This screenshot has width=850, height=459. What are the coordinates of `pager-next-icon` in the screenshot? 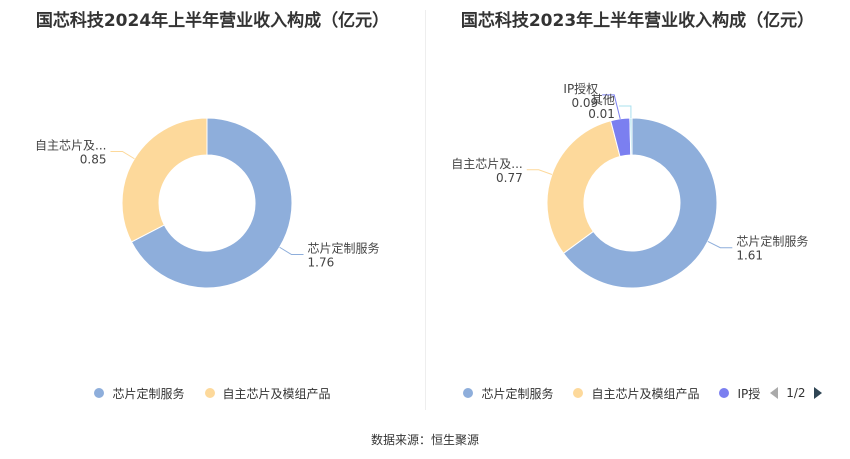 It's located at (817, 393).